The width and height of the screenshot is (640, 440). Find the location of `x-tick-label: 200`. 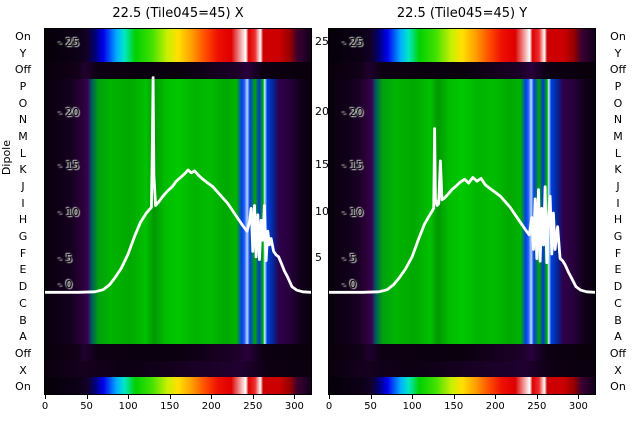

x-tick-label: 200 is located at coordinates (495, 406).